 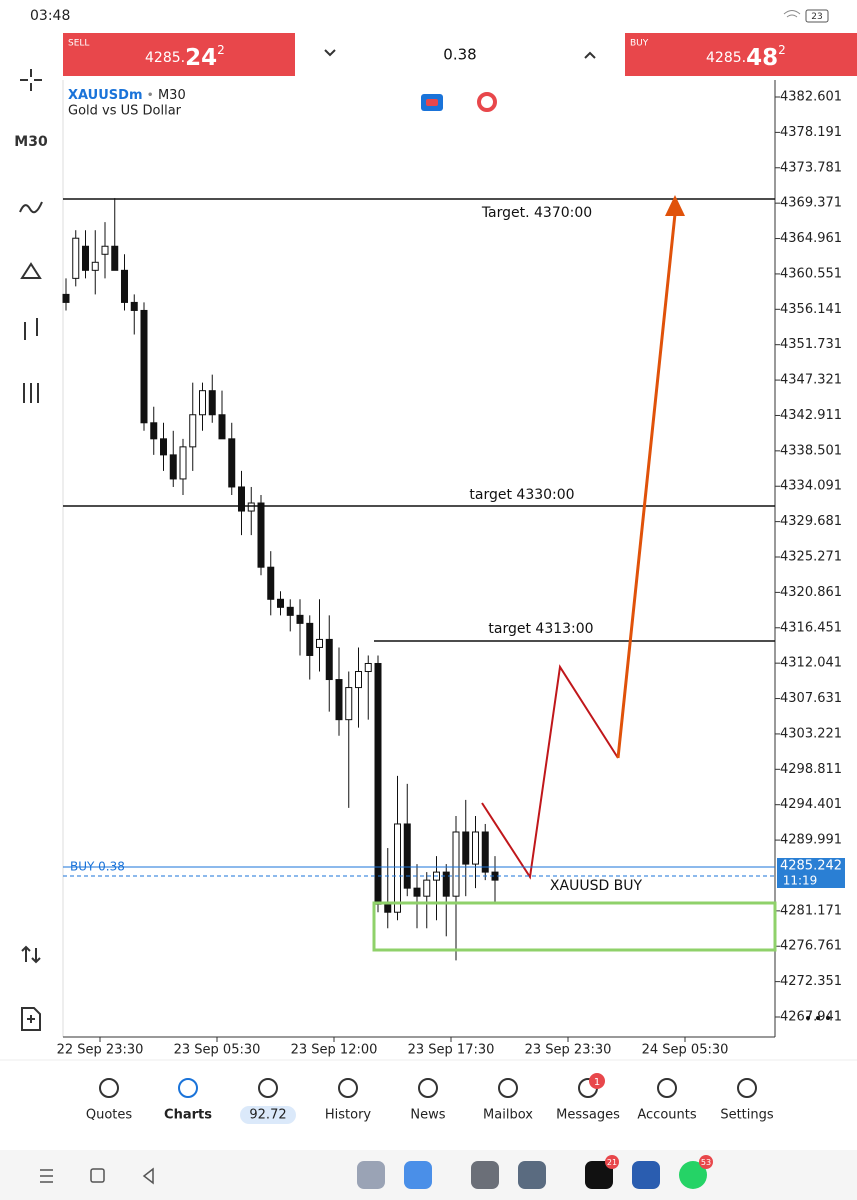 I want to click on symbol-name: XAUUSDm, so click(x=105, y=95).